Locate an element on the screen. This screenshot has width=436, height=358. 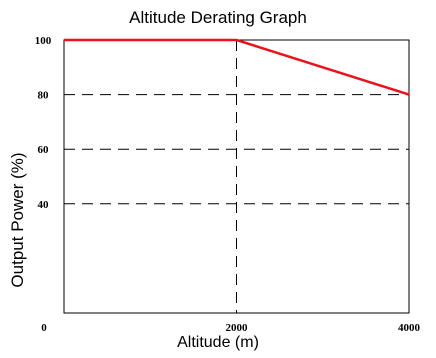
x-tick-label-2000: 2000 is located at coordinates (237, 328).